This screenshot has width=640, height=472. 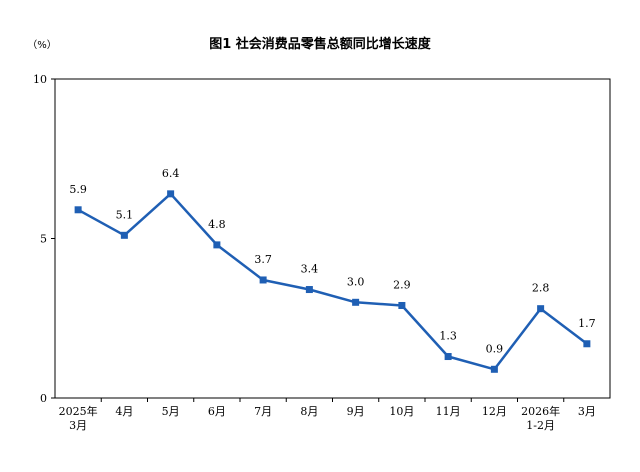 What do you see at coordinates (78, 189) in the screenshot?
I see `data-label: 5.9` at bounding box center [78, 189].